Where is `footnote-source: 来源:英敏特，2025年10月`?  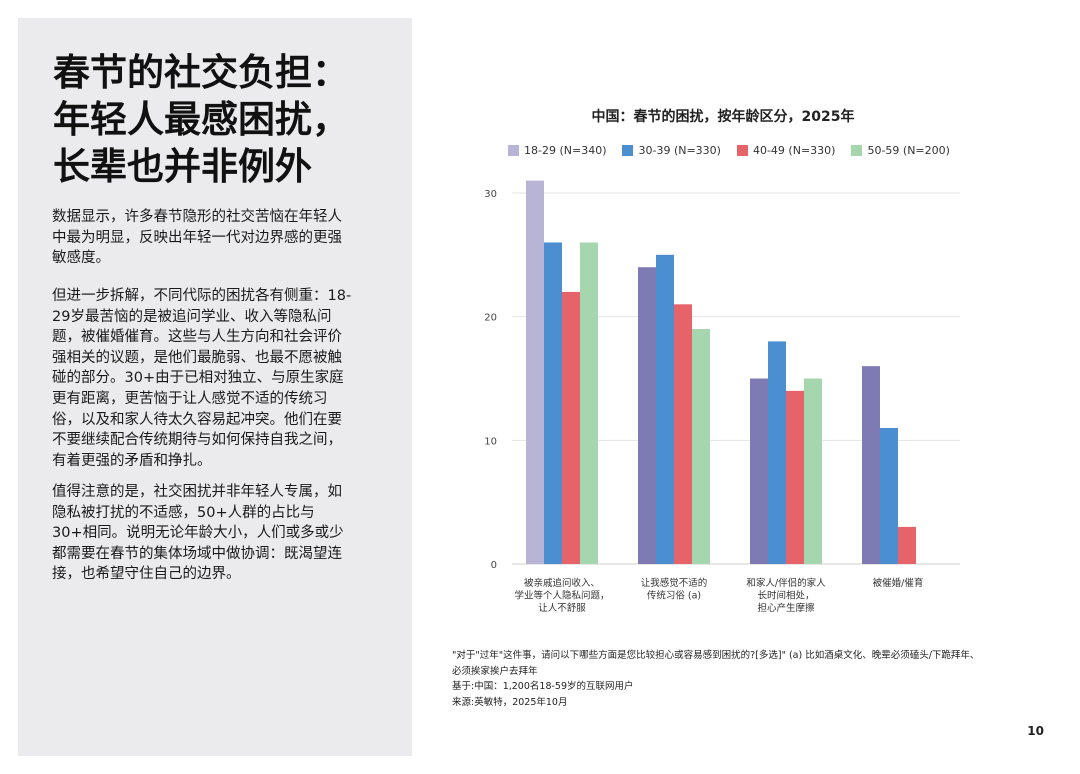
footnote-source: 来源:英敏特，2025年10月 is located at coordinates (510, 702).